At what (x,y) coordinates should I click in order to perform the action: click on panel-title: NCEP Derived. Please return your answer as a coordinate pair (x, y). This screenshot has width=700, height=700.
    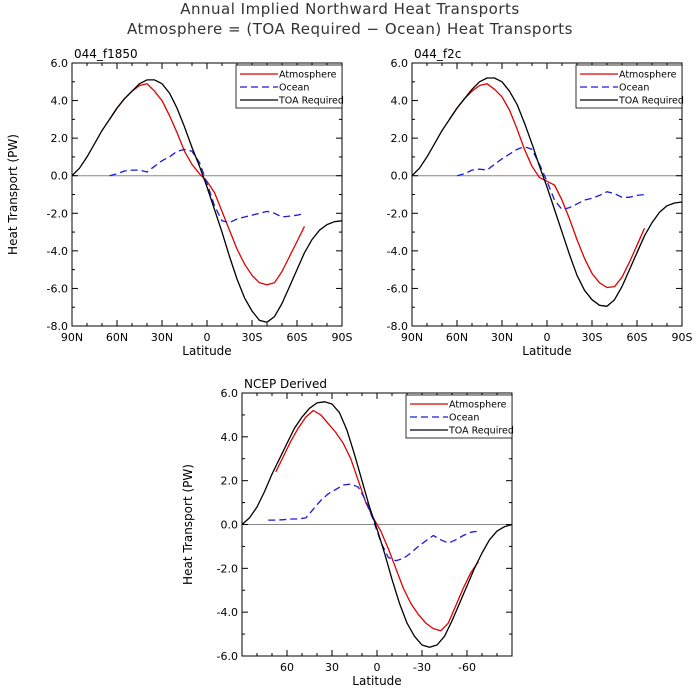
    Looking at the image, I should click on (285, 384).